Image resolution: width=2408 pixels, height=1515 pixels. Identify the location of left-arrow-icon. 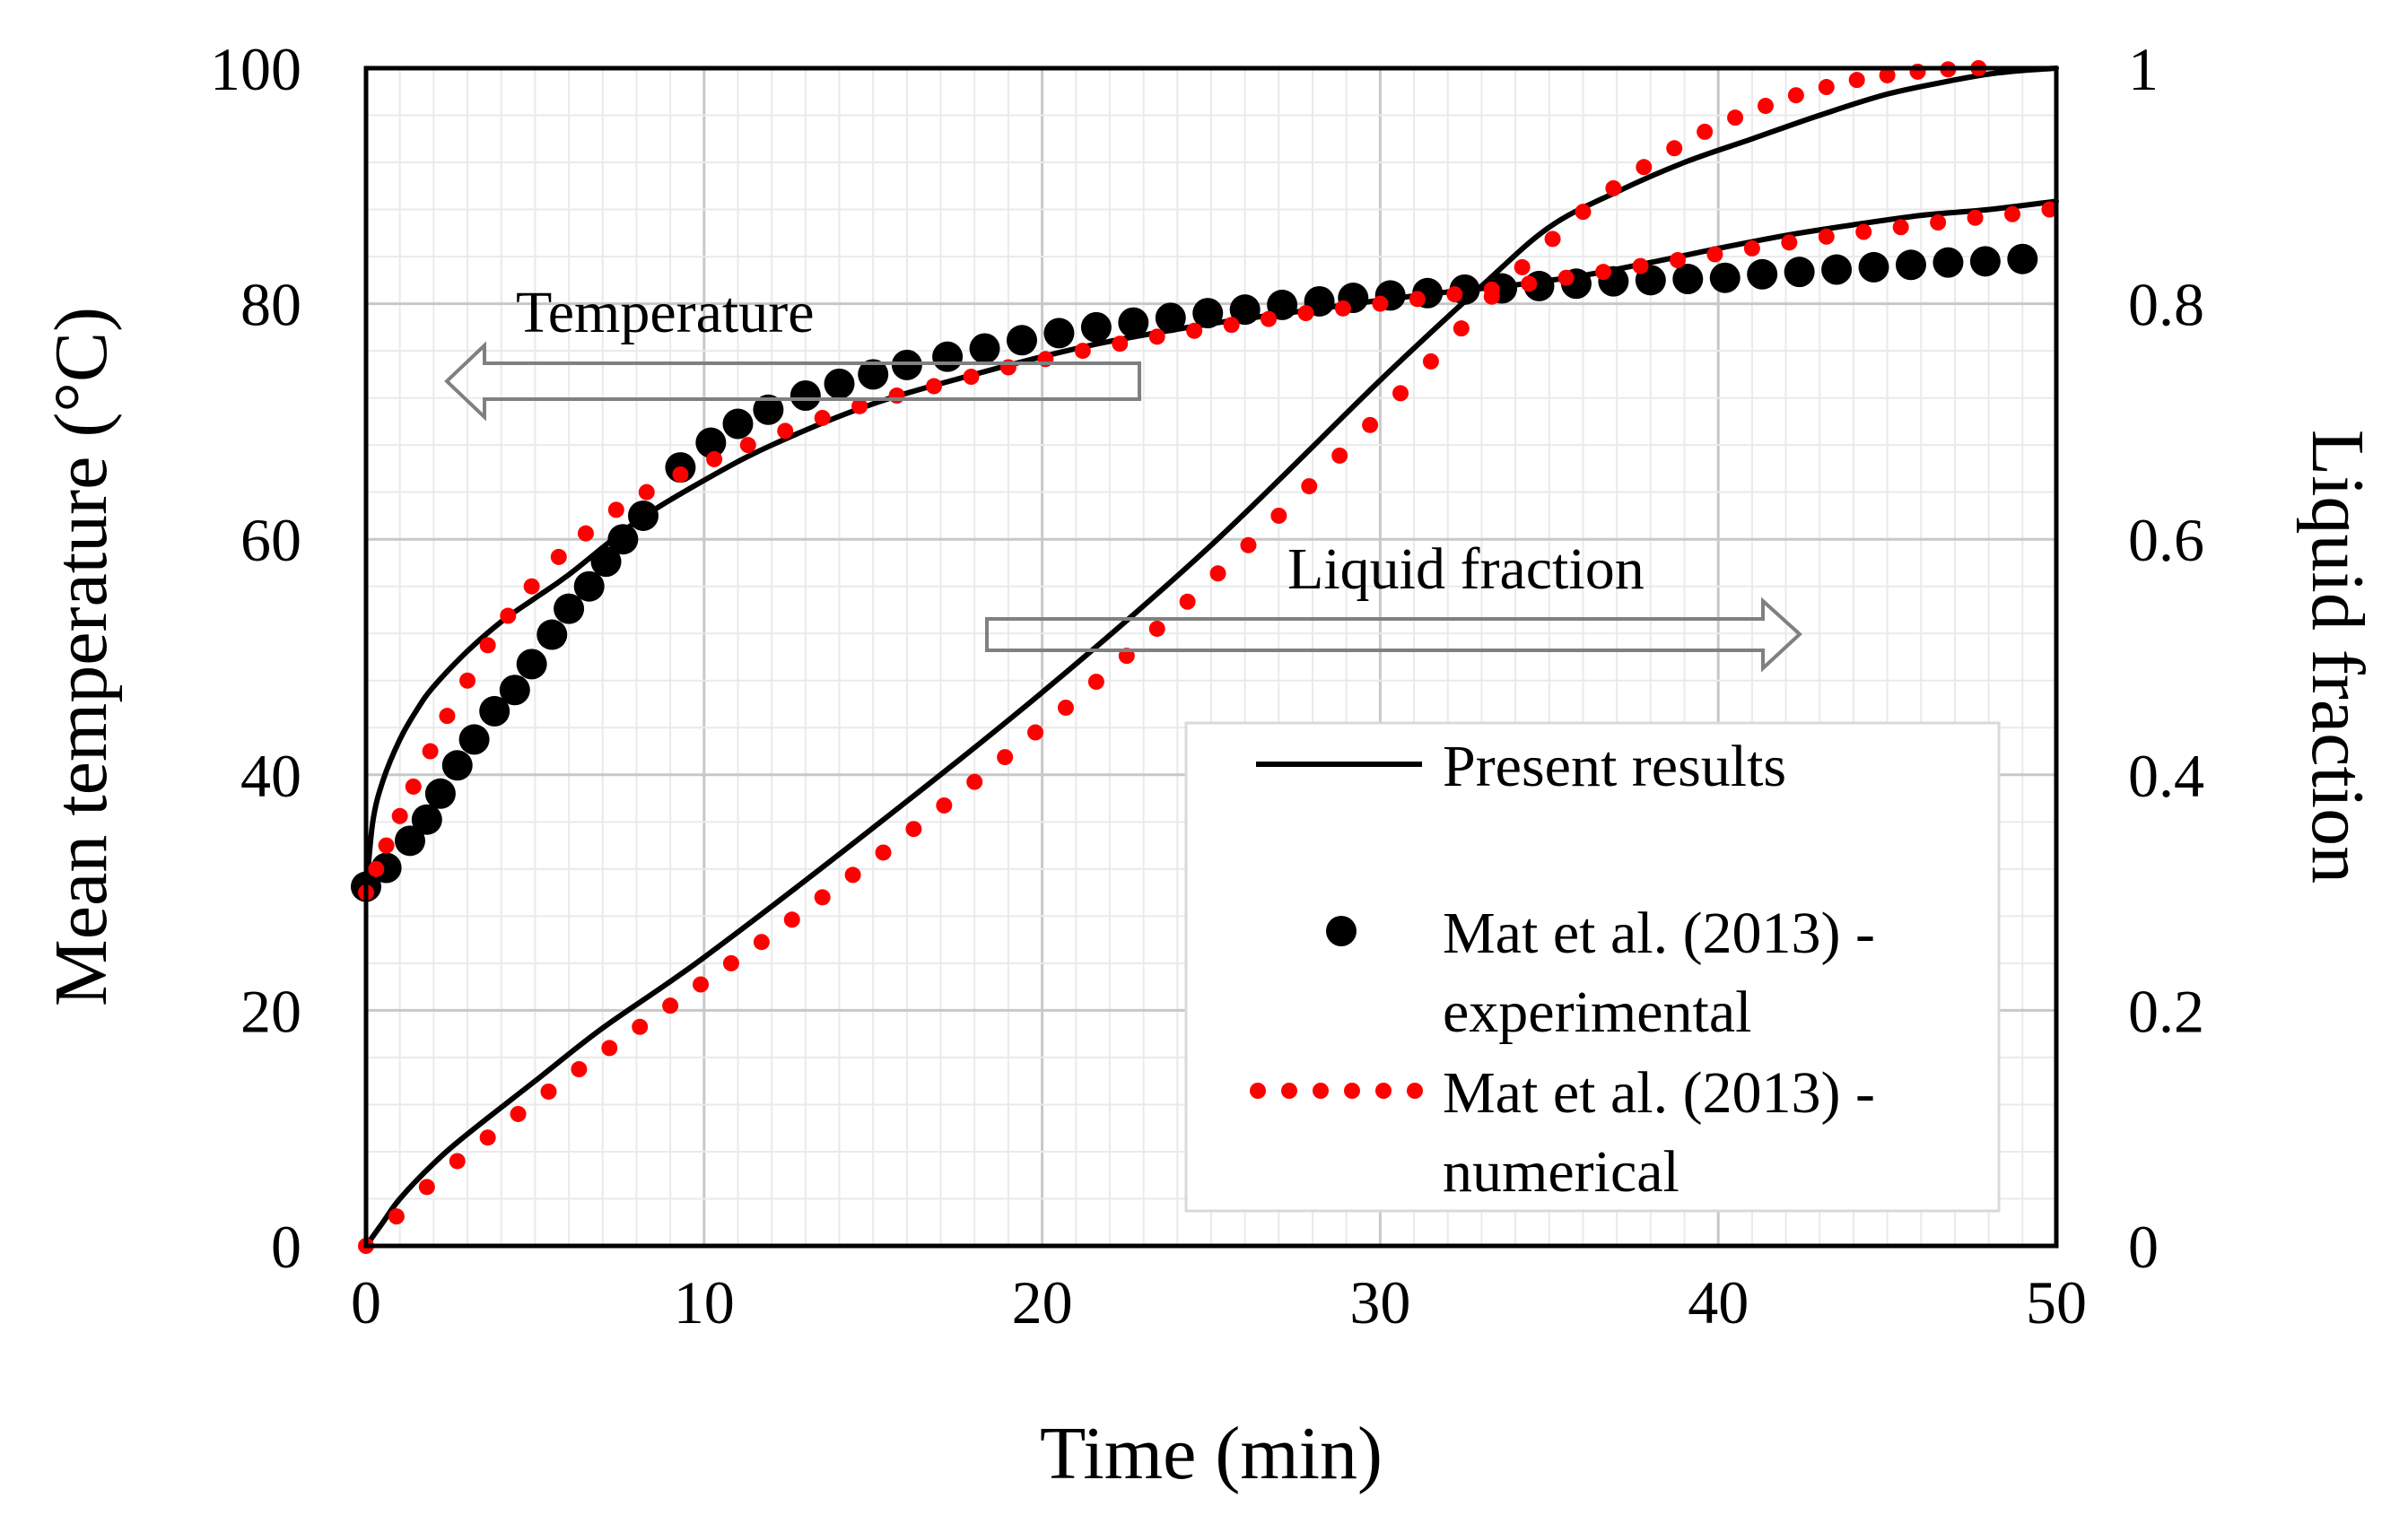
(792, 382).